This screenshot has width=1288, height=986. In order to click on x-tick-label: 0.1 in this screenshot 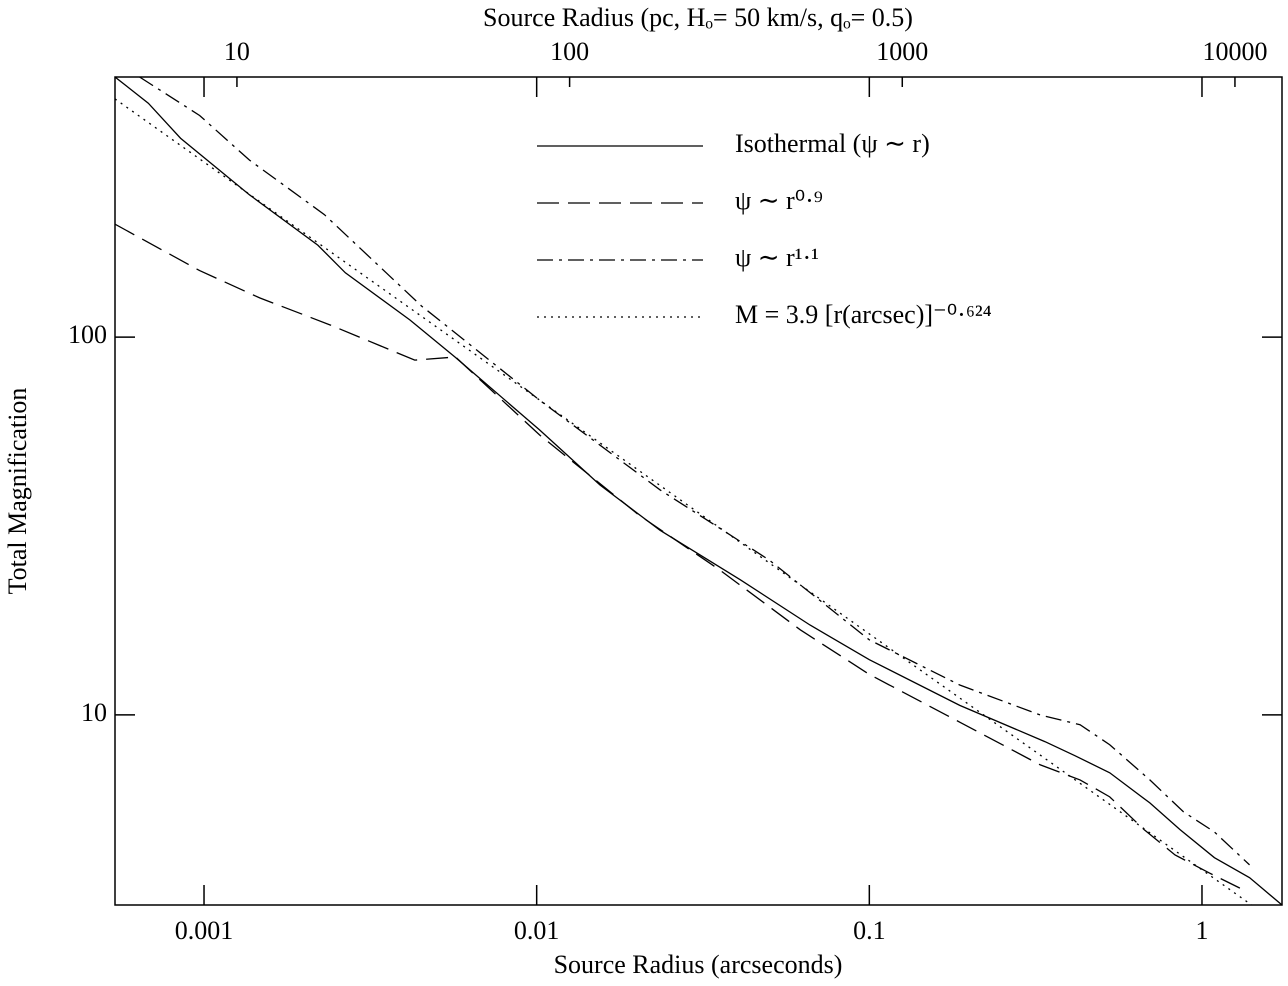, I will do `click(869, 930)`.